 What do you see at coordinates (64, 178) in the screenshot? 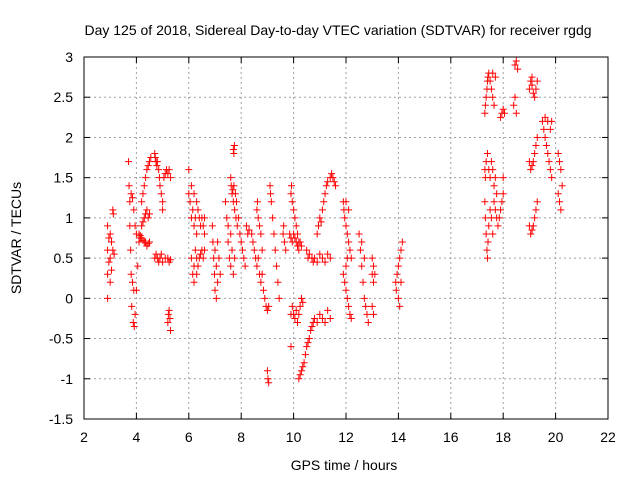
I see `y-tick-label: 1.5` at bounding box center [64, 178].